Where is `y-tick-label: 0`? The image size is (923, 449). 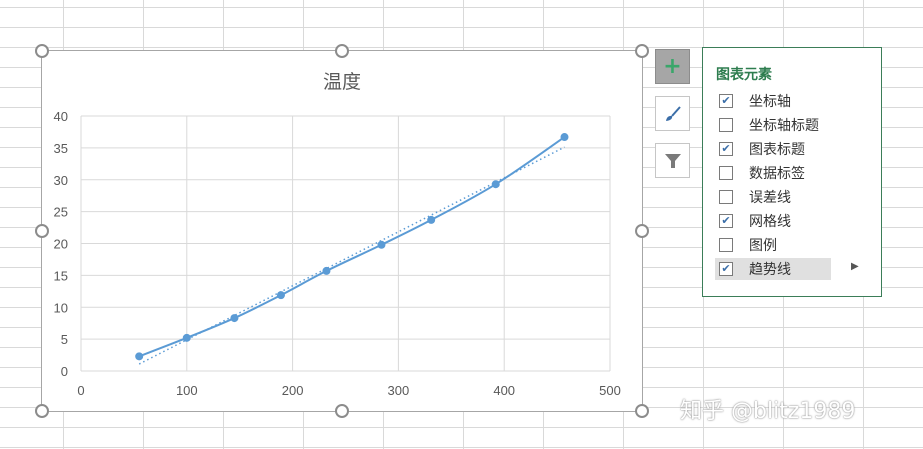 y-tick-label: 0 is located at coordinates (64, 371).